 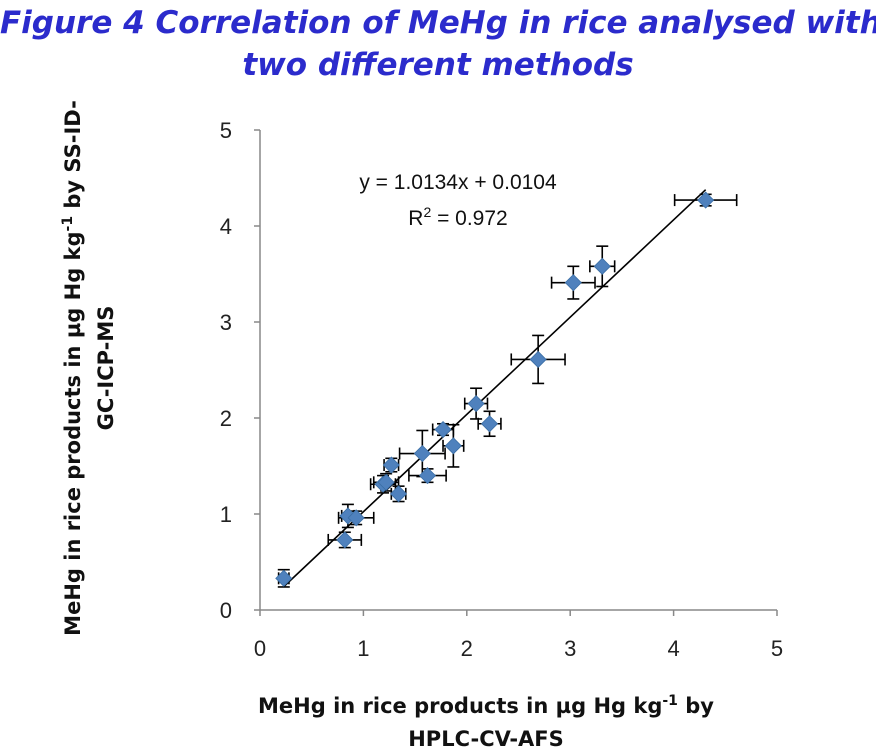 What do you see at coordinates (670, 701) in the screenshot?
I see `x-axis-label-exponent: -1` at bounding box center [670, 701].